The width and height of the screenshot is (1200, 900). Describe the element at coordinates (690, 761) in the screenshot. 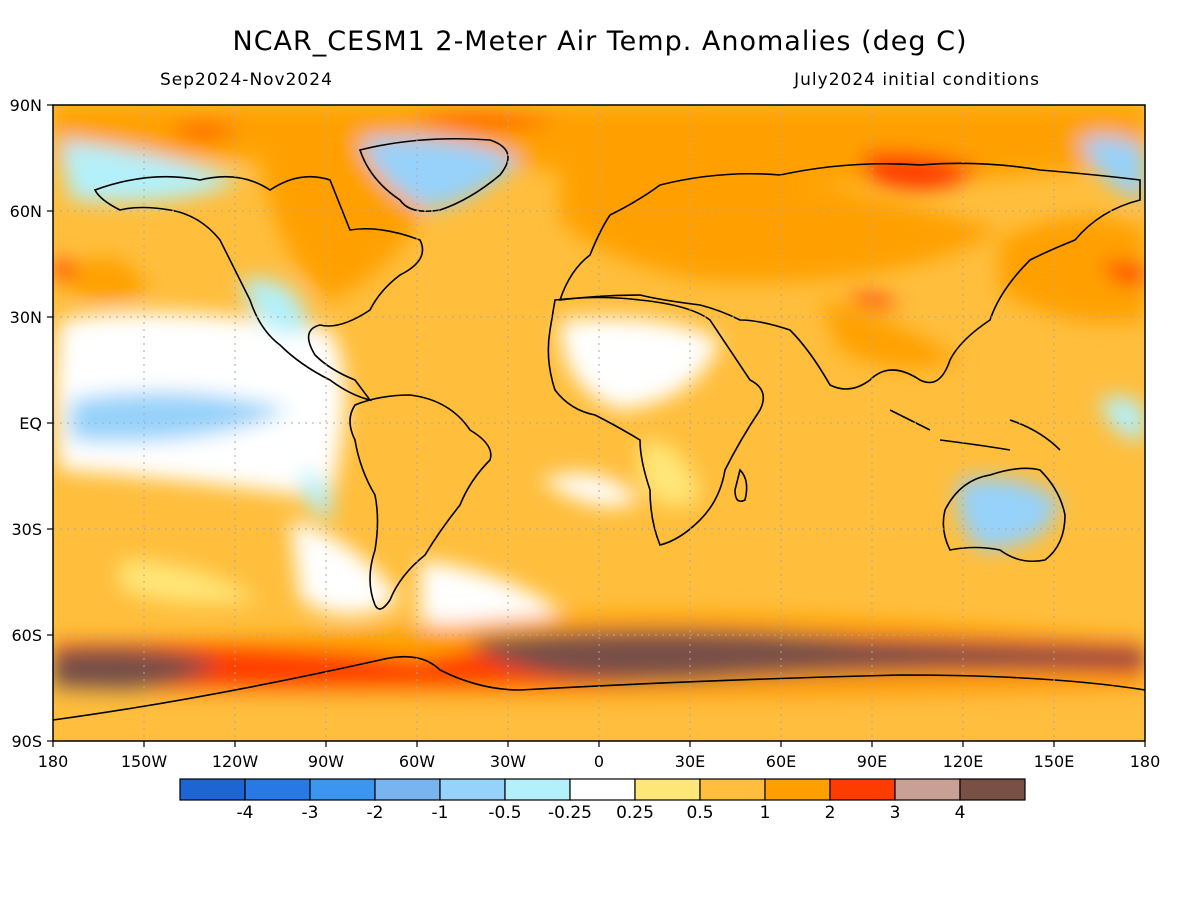

I see `lon-label: 30E` at that location.